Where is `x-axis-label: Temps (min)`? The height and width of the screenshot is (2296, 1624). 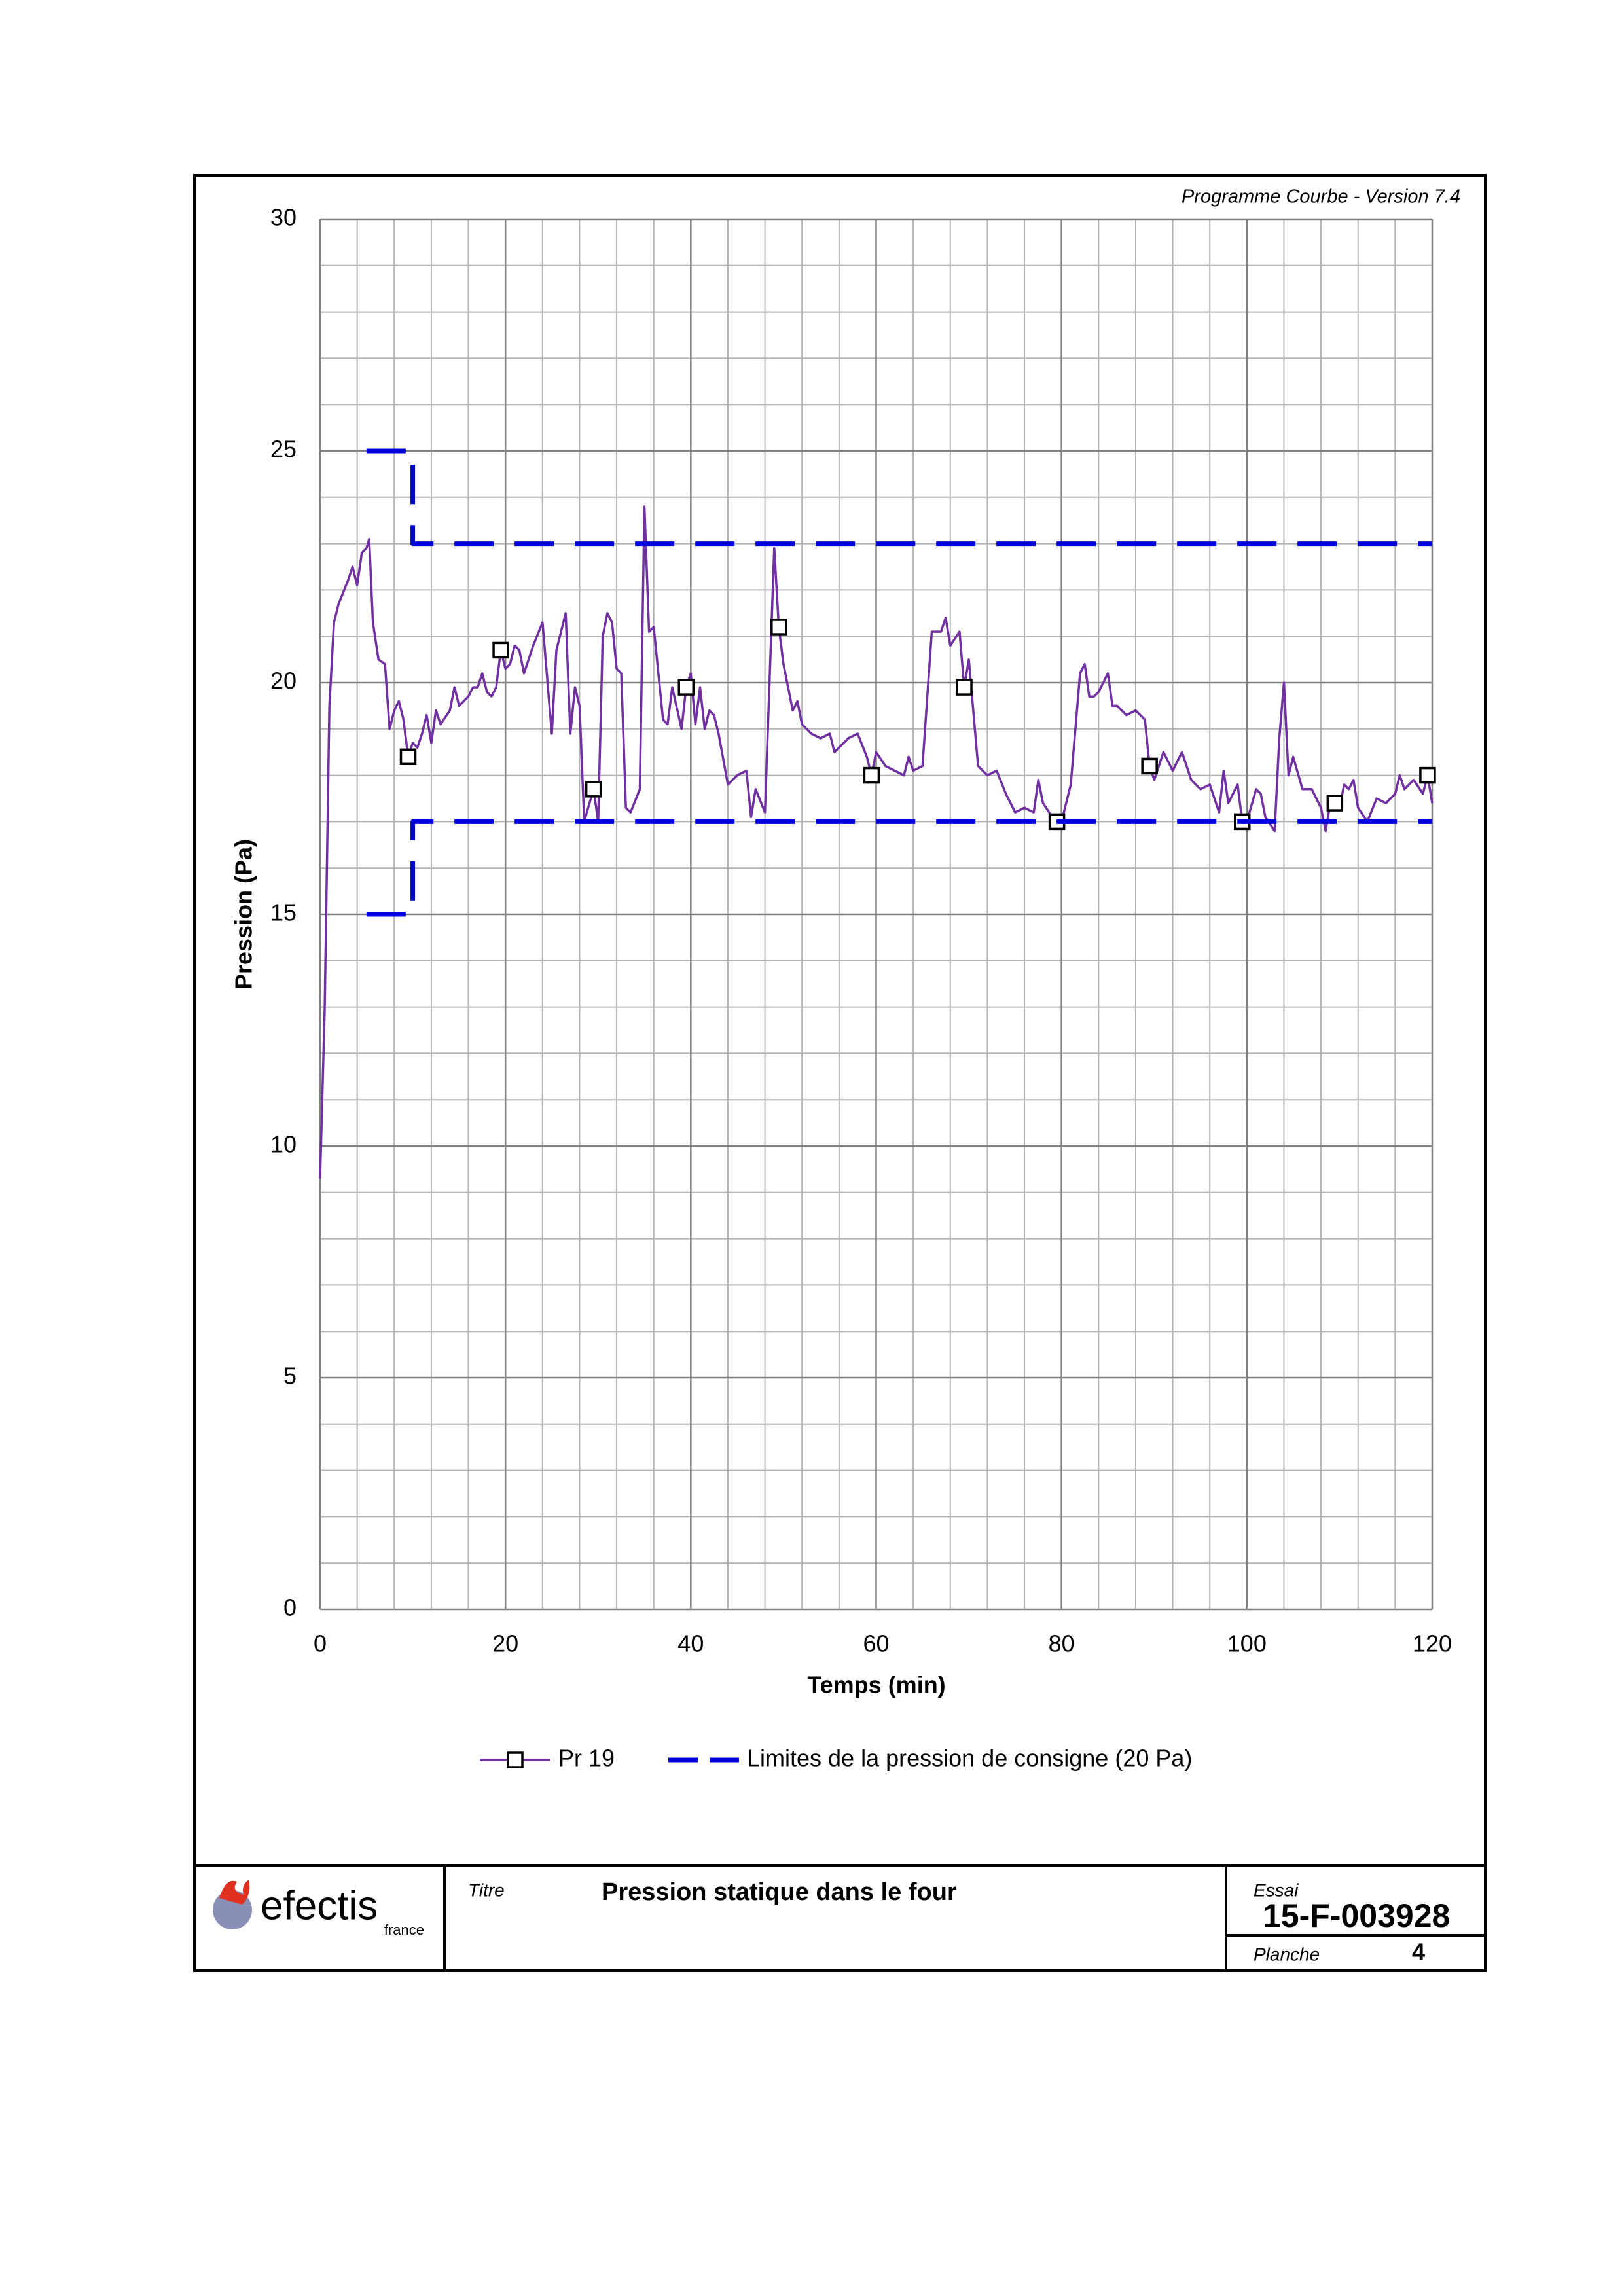
x-axis-label: Temps (min) is located at coordinates (876, 1685).